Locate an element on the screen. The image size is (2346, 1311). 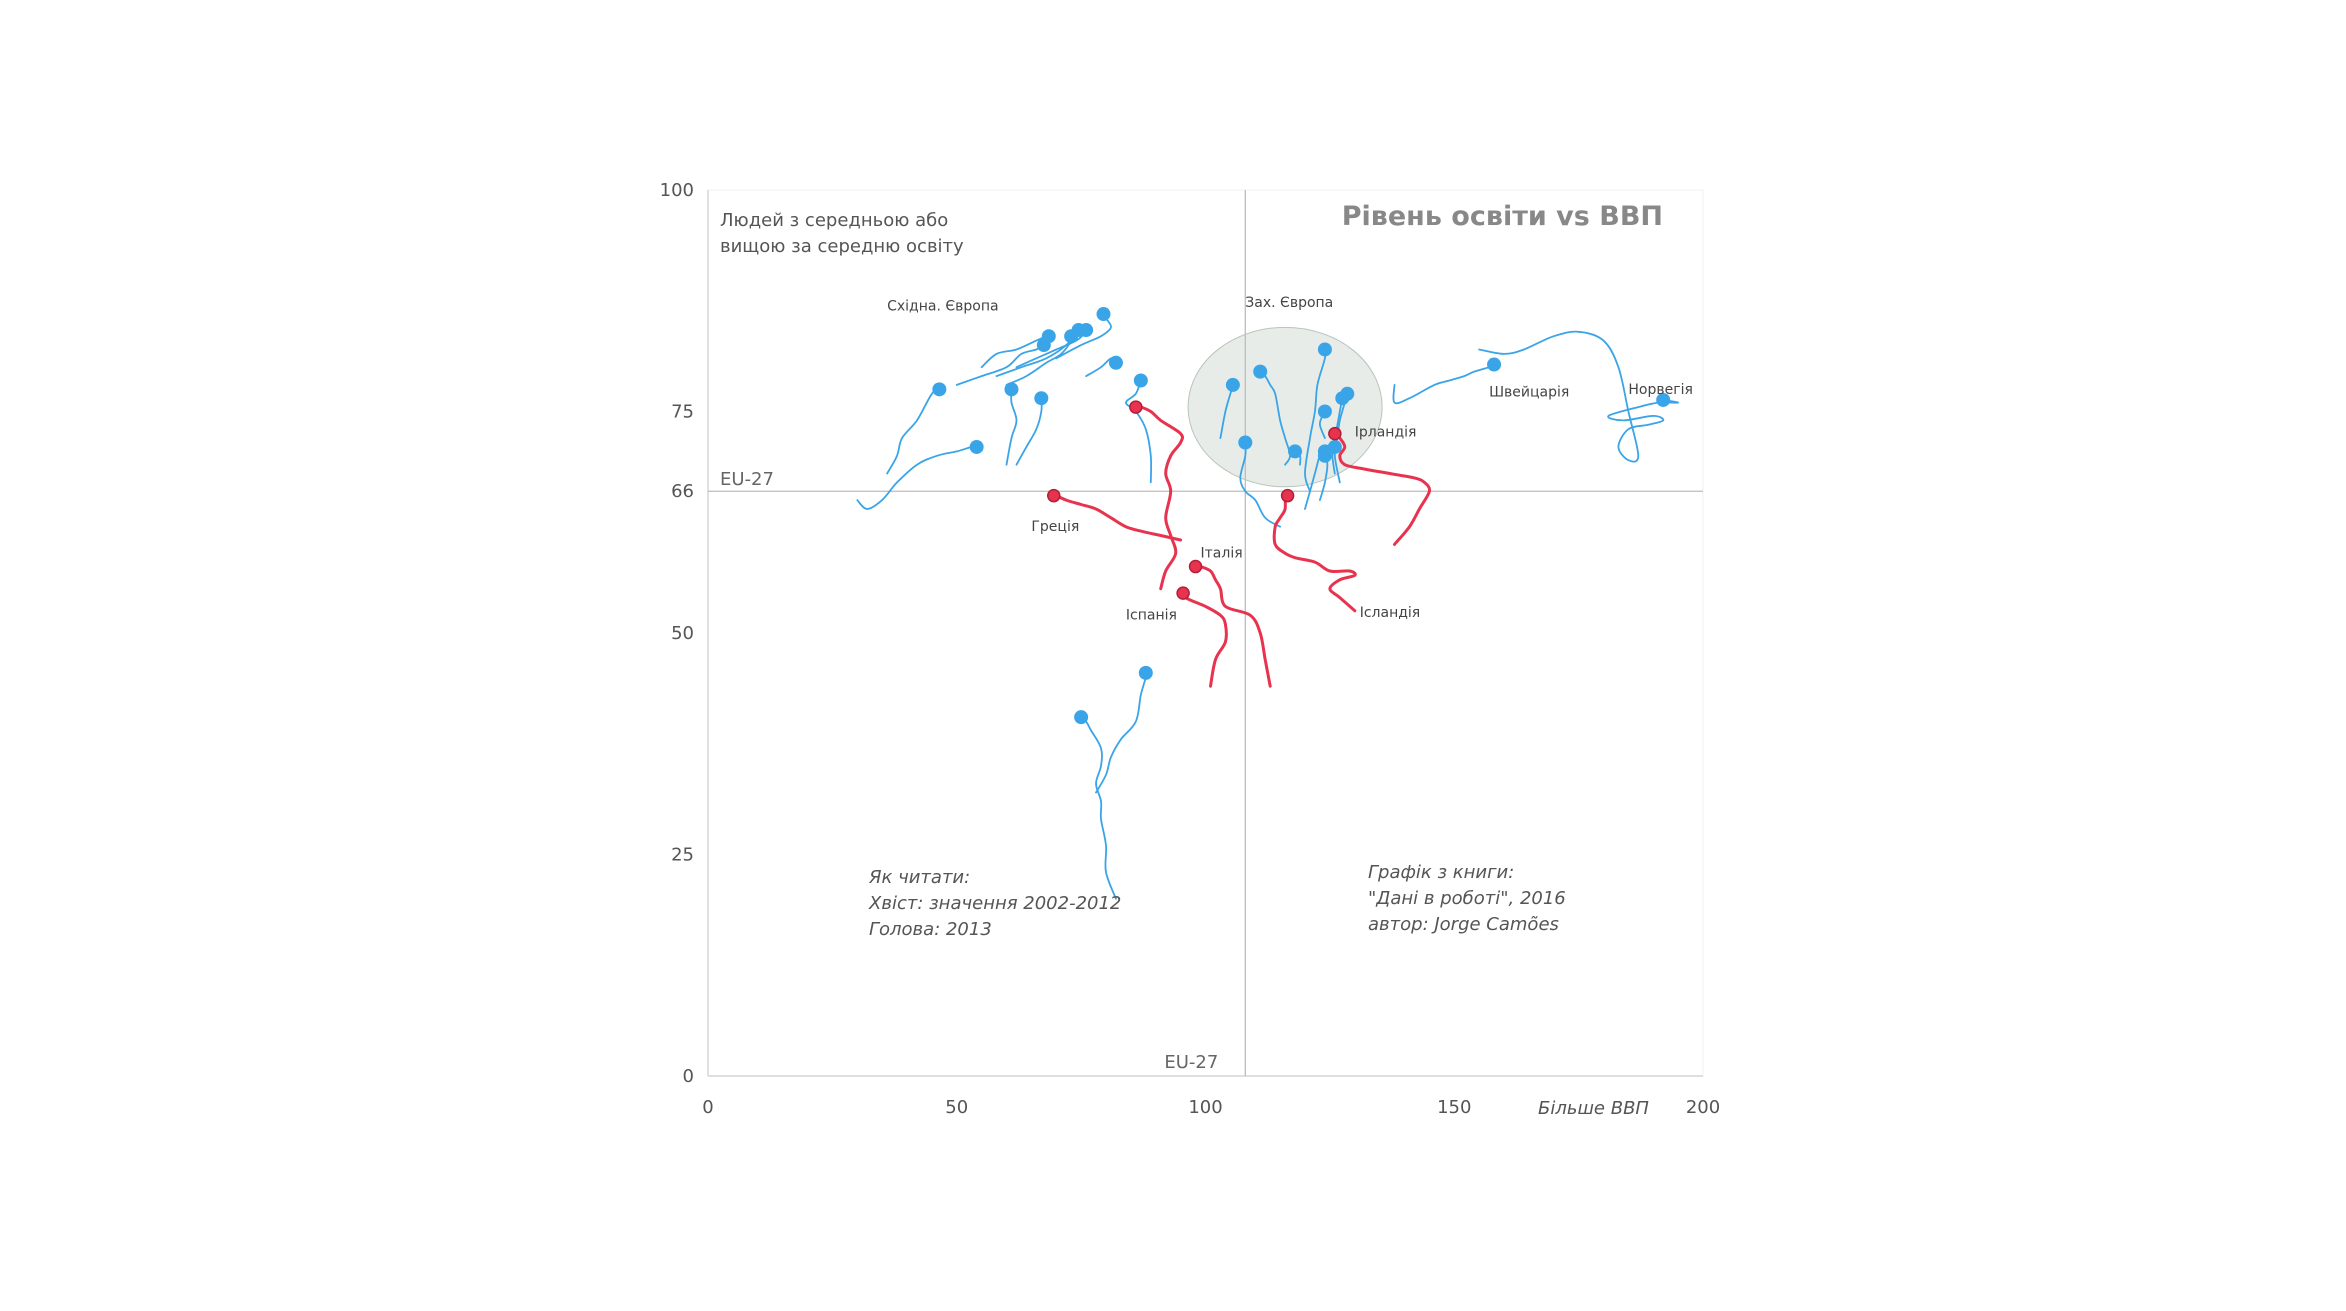
reading-note-line-1: Як читати: is located at coordinates (919, 877).